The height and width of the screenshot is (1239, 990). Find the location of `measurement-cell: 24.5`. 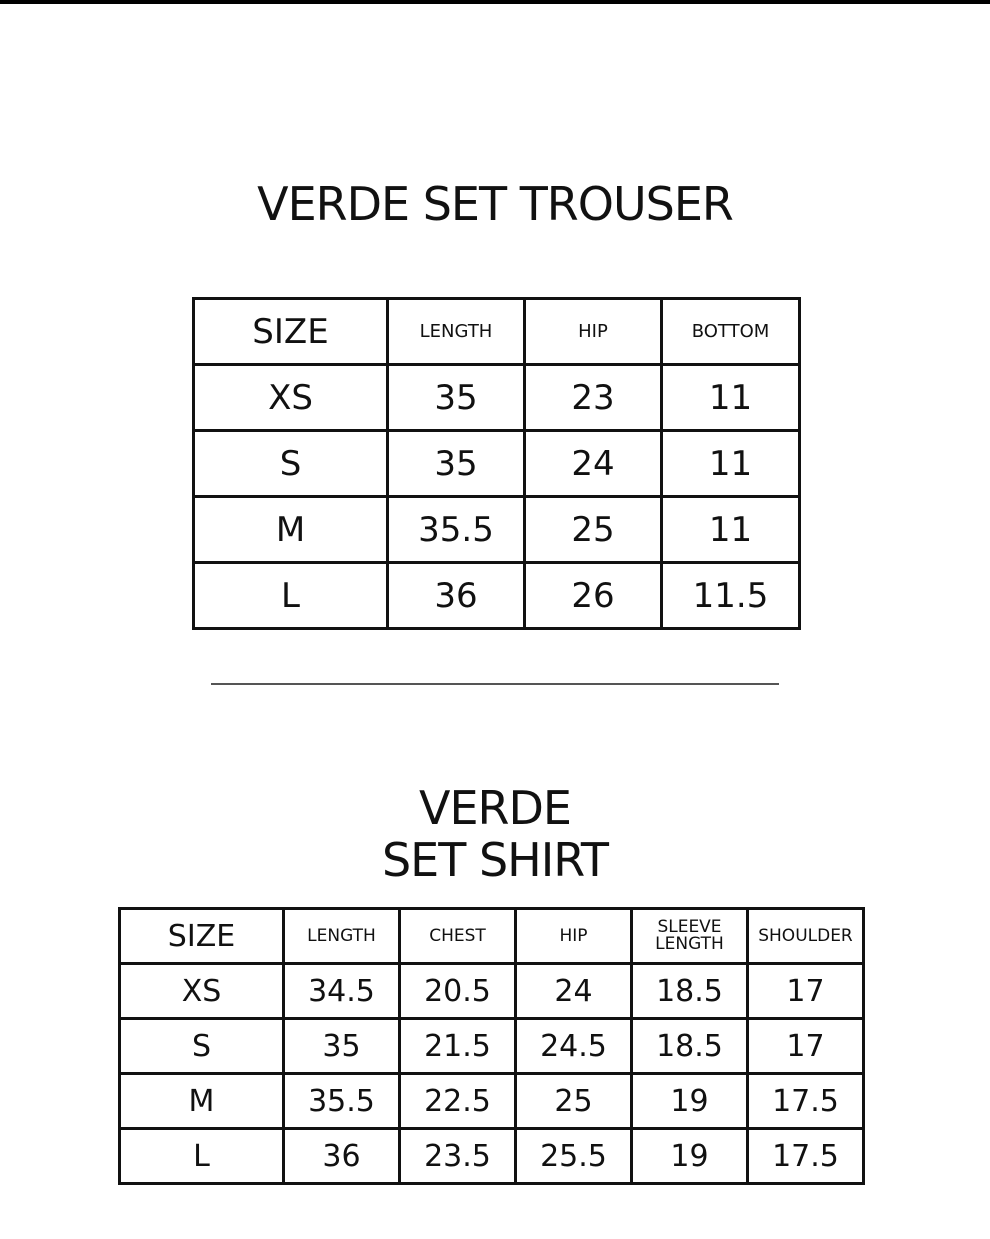

measurement-cell: 24.5 is located at coordinates (573, 1046).